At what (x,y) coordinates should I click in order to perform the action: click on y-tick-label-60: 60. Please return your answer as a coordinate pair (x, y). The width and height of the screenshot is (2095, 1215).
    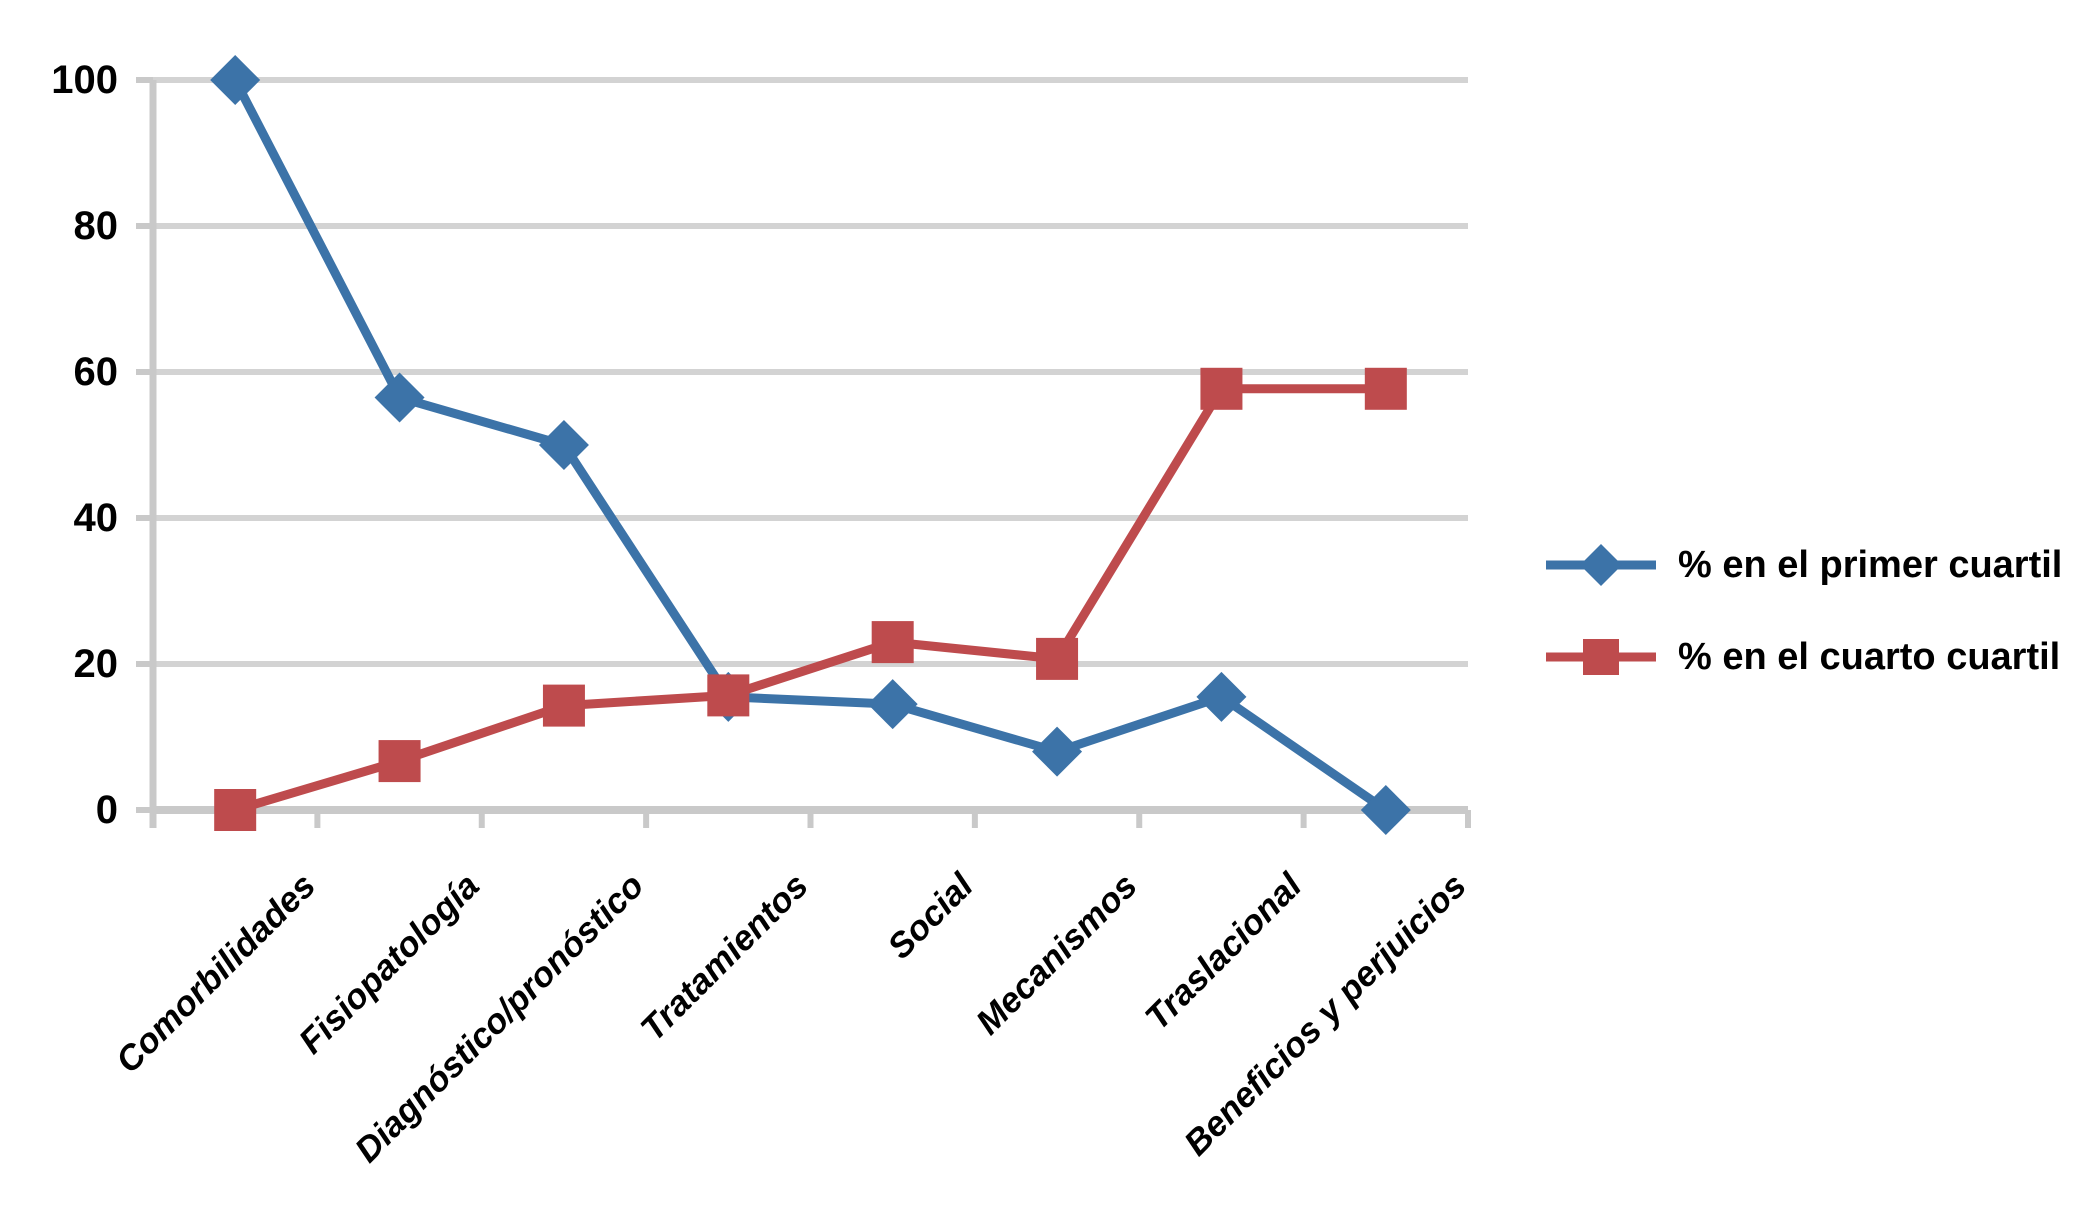
    Looking at the image, I should click on (96, 372).